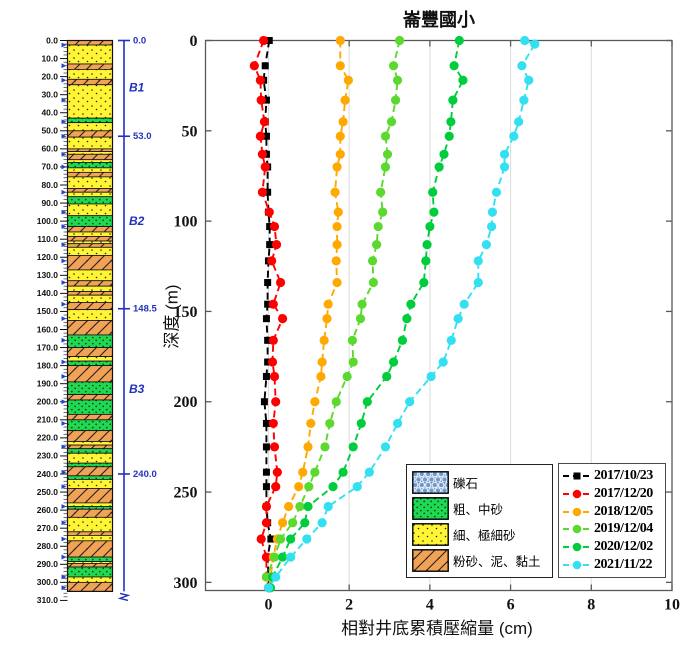  What do you see at coordinates (186, 312) in the screenshot?
I see `y-tick-label: 150` at bounding box center [186, 312].